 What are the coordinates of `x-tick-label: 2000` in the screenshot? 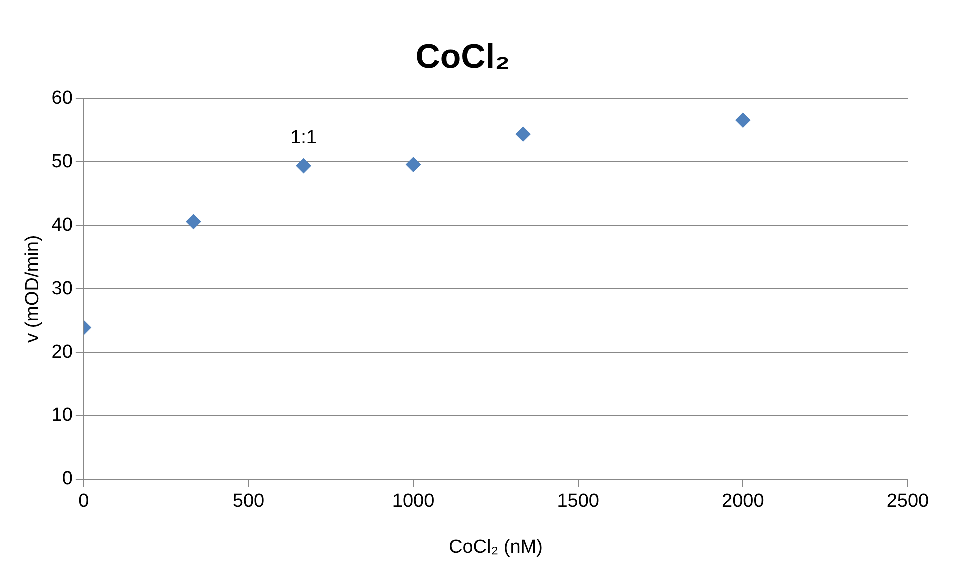 It's located at (743, 501).